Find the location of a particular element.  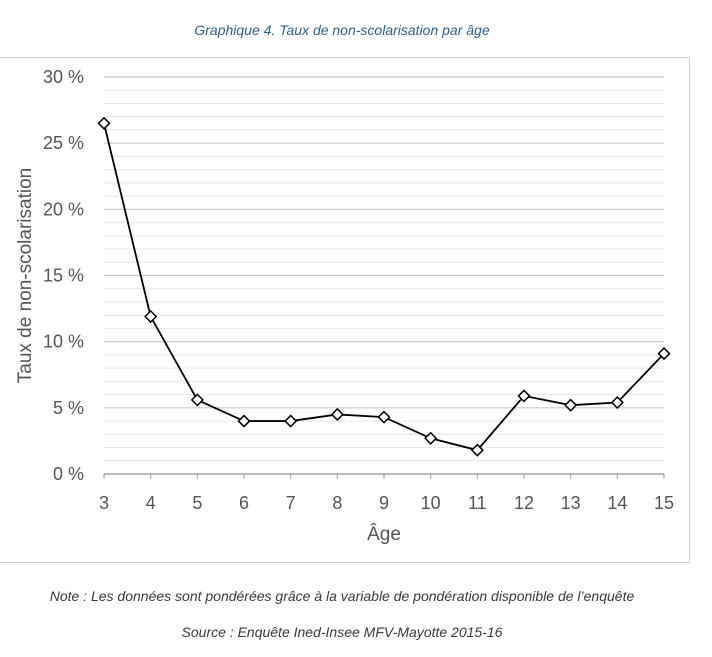

x-tick-label: 8 is located at coordinates (337, 503).